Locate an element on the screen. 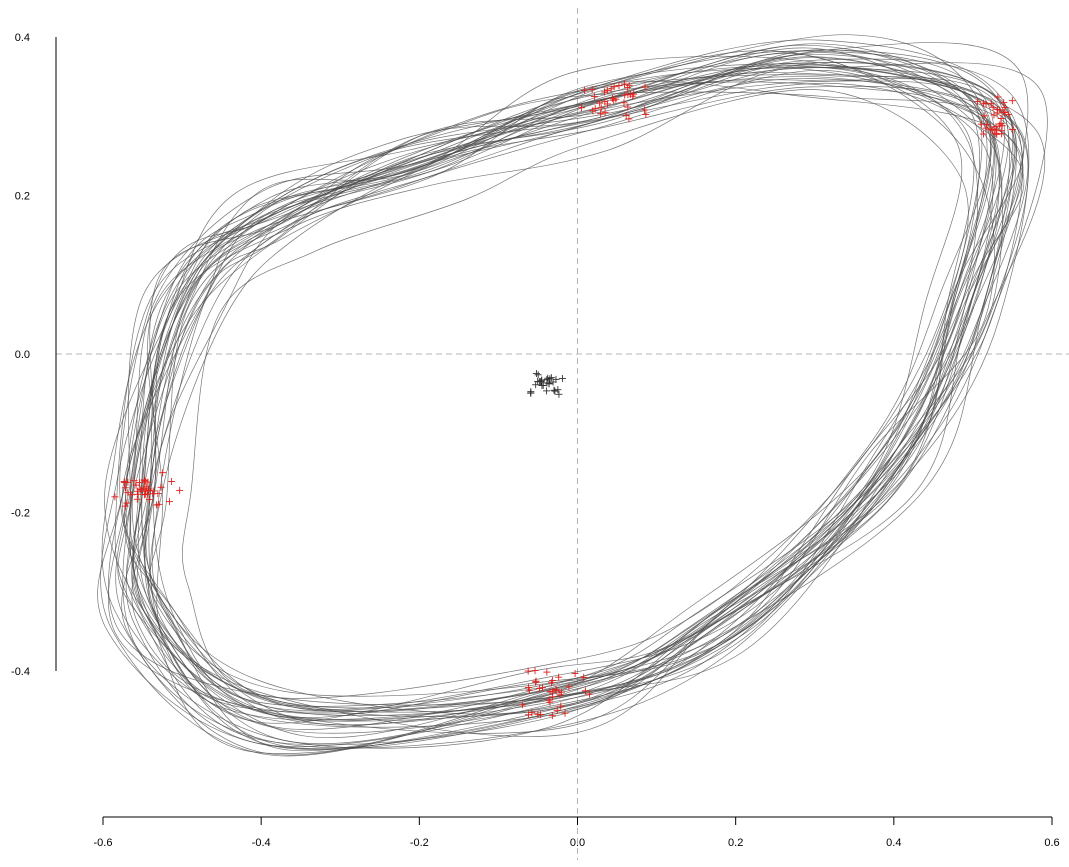 The height and width of the screenshot is (867, 1069). x-tick-label: 0.4 is located at coordinates (893, 843).